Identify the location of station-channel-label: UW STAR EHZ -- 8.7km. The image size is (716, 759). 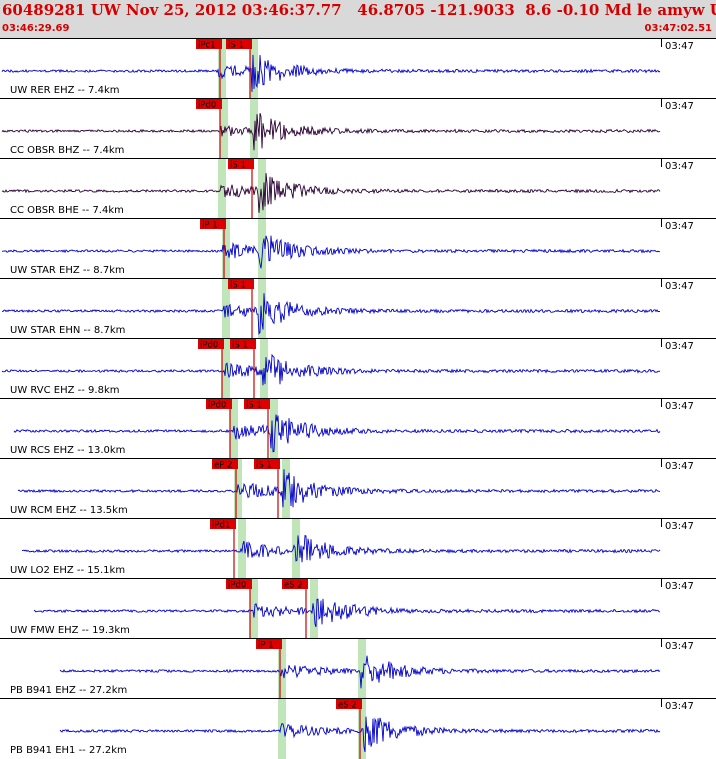
(67, 270).